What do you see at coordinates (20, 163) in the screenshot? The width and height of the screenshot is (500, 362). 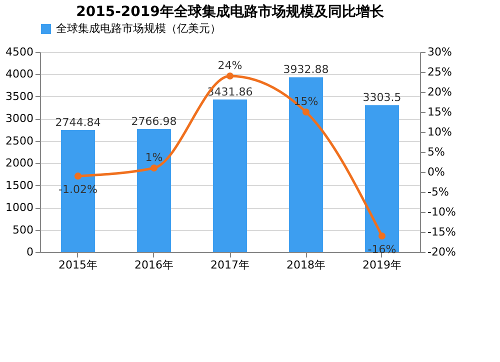 I see `y-tick-label: 2000` at bounding box center [20, 163].